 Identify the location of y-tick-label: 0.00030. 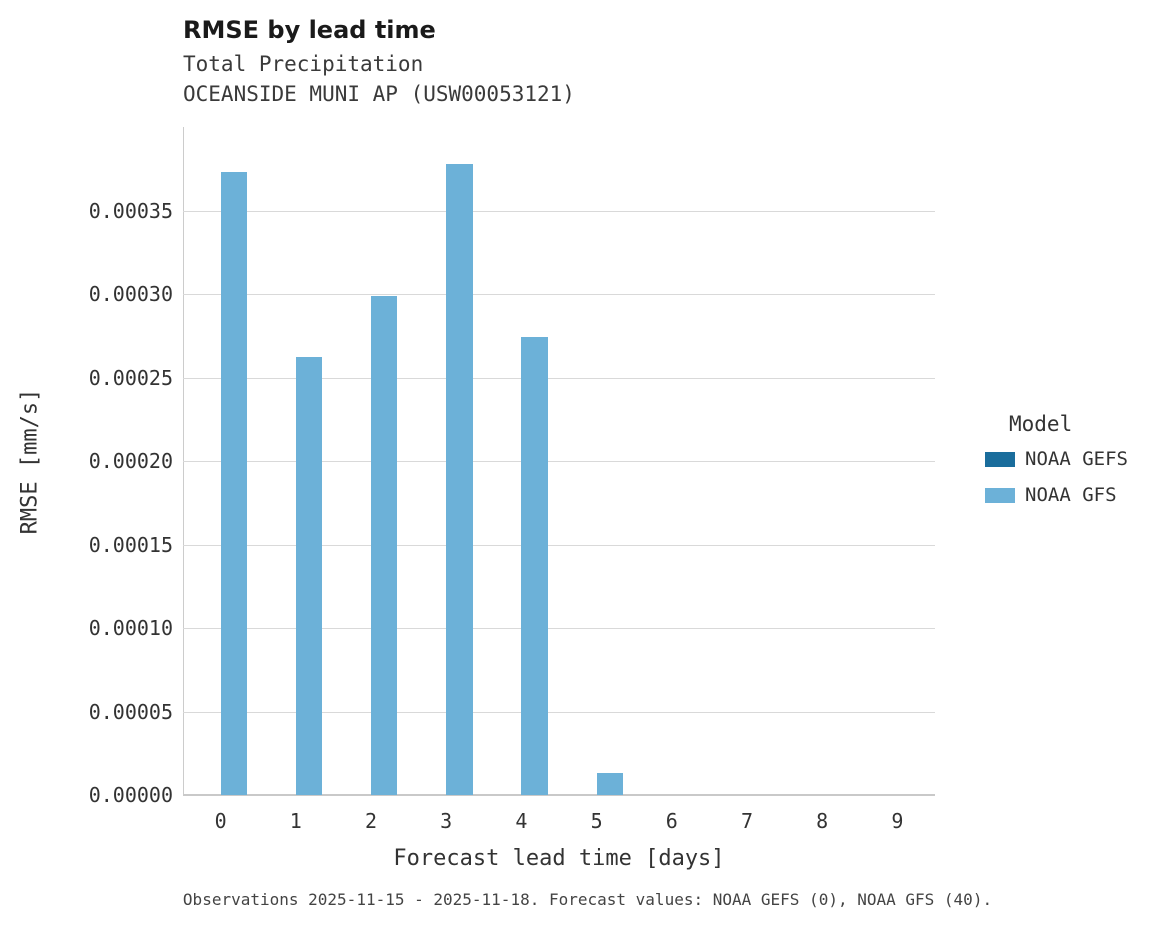
(130, 294).